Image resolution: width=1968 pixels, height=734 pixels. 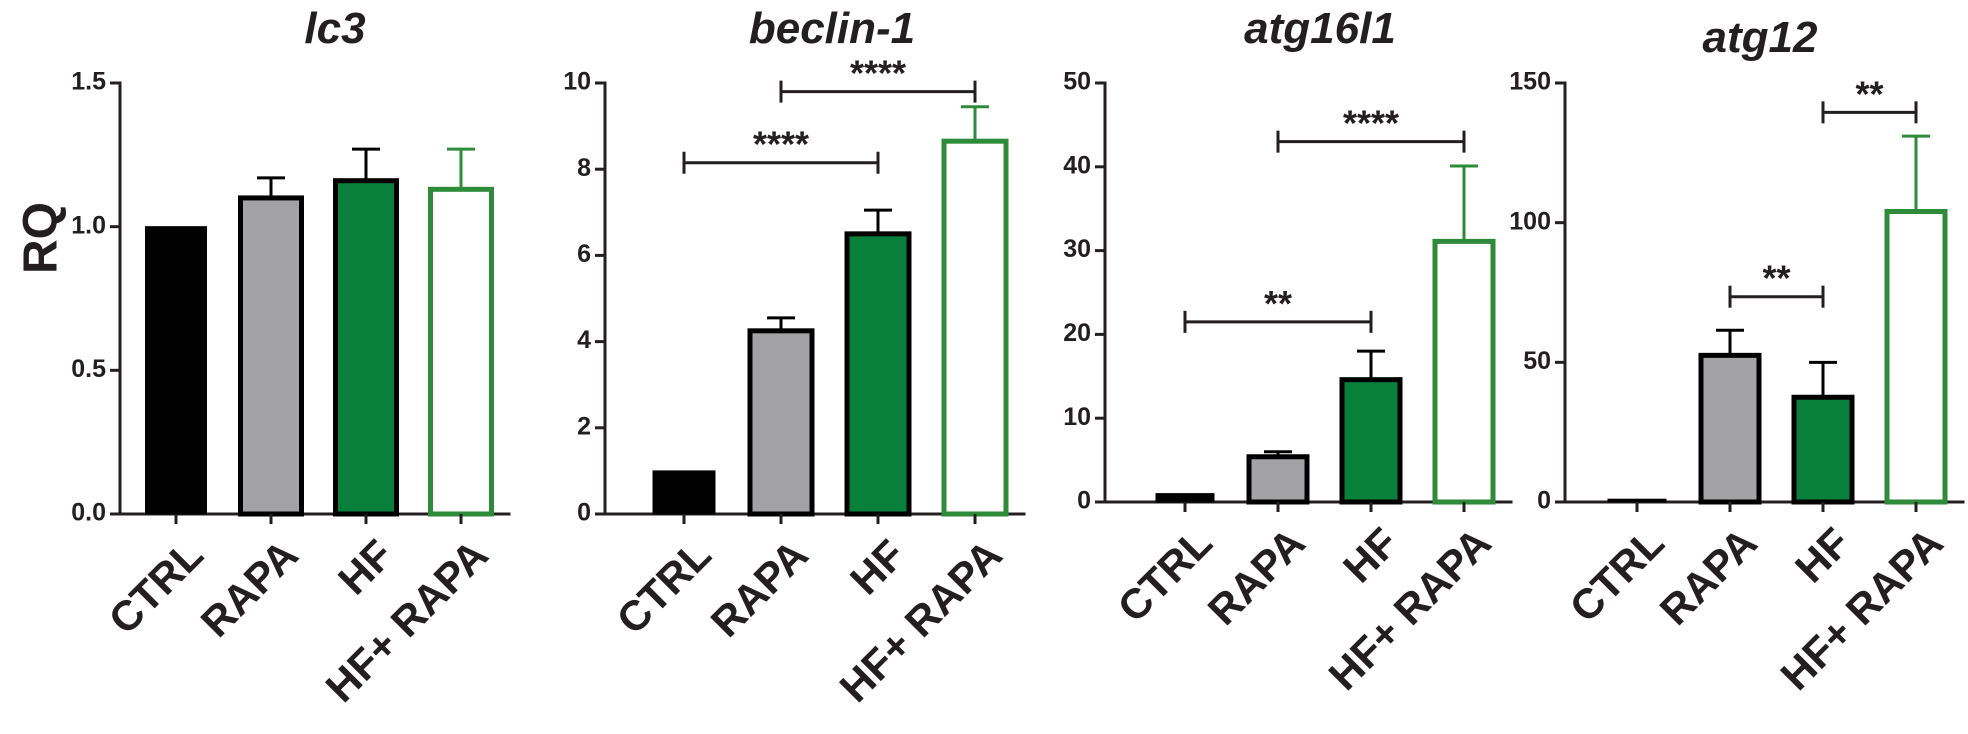 What do you see at coordinates (832, 28) in the screenshot?
I see `panel-title: beclin-1` at bounding box center [832, 28].